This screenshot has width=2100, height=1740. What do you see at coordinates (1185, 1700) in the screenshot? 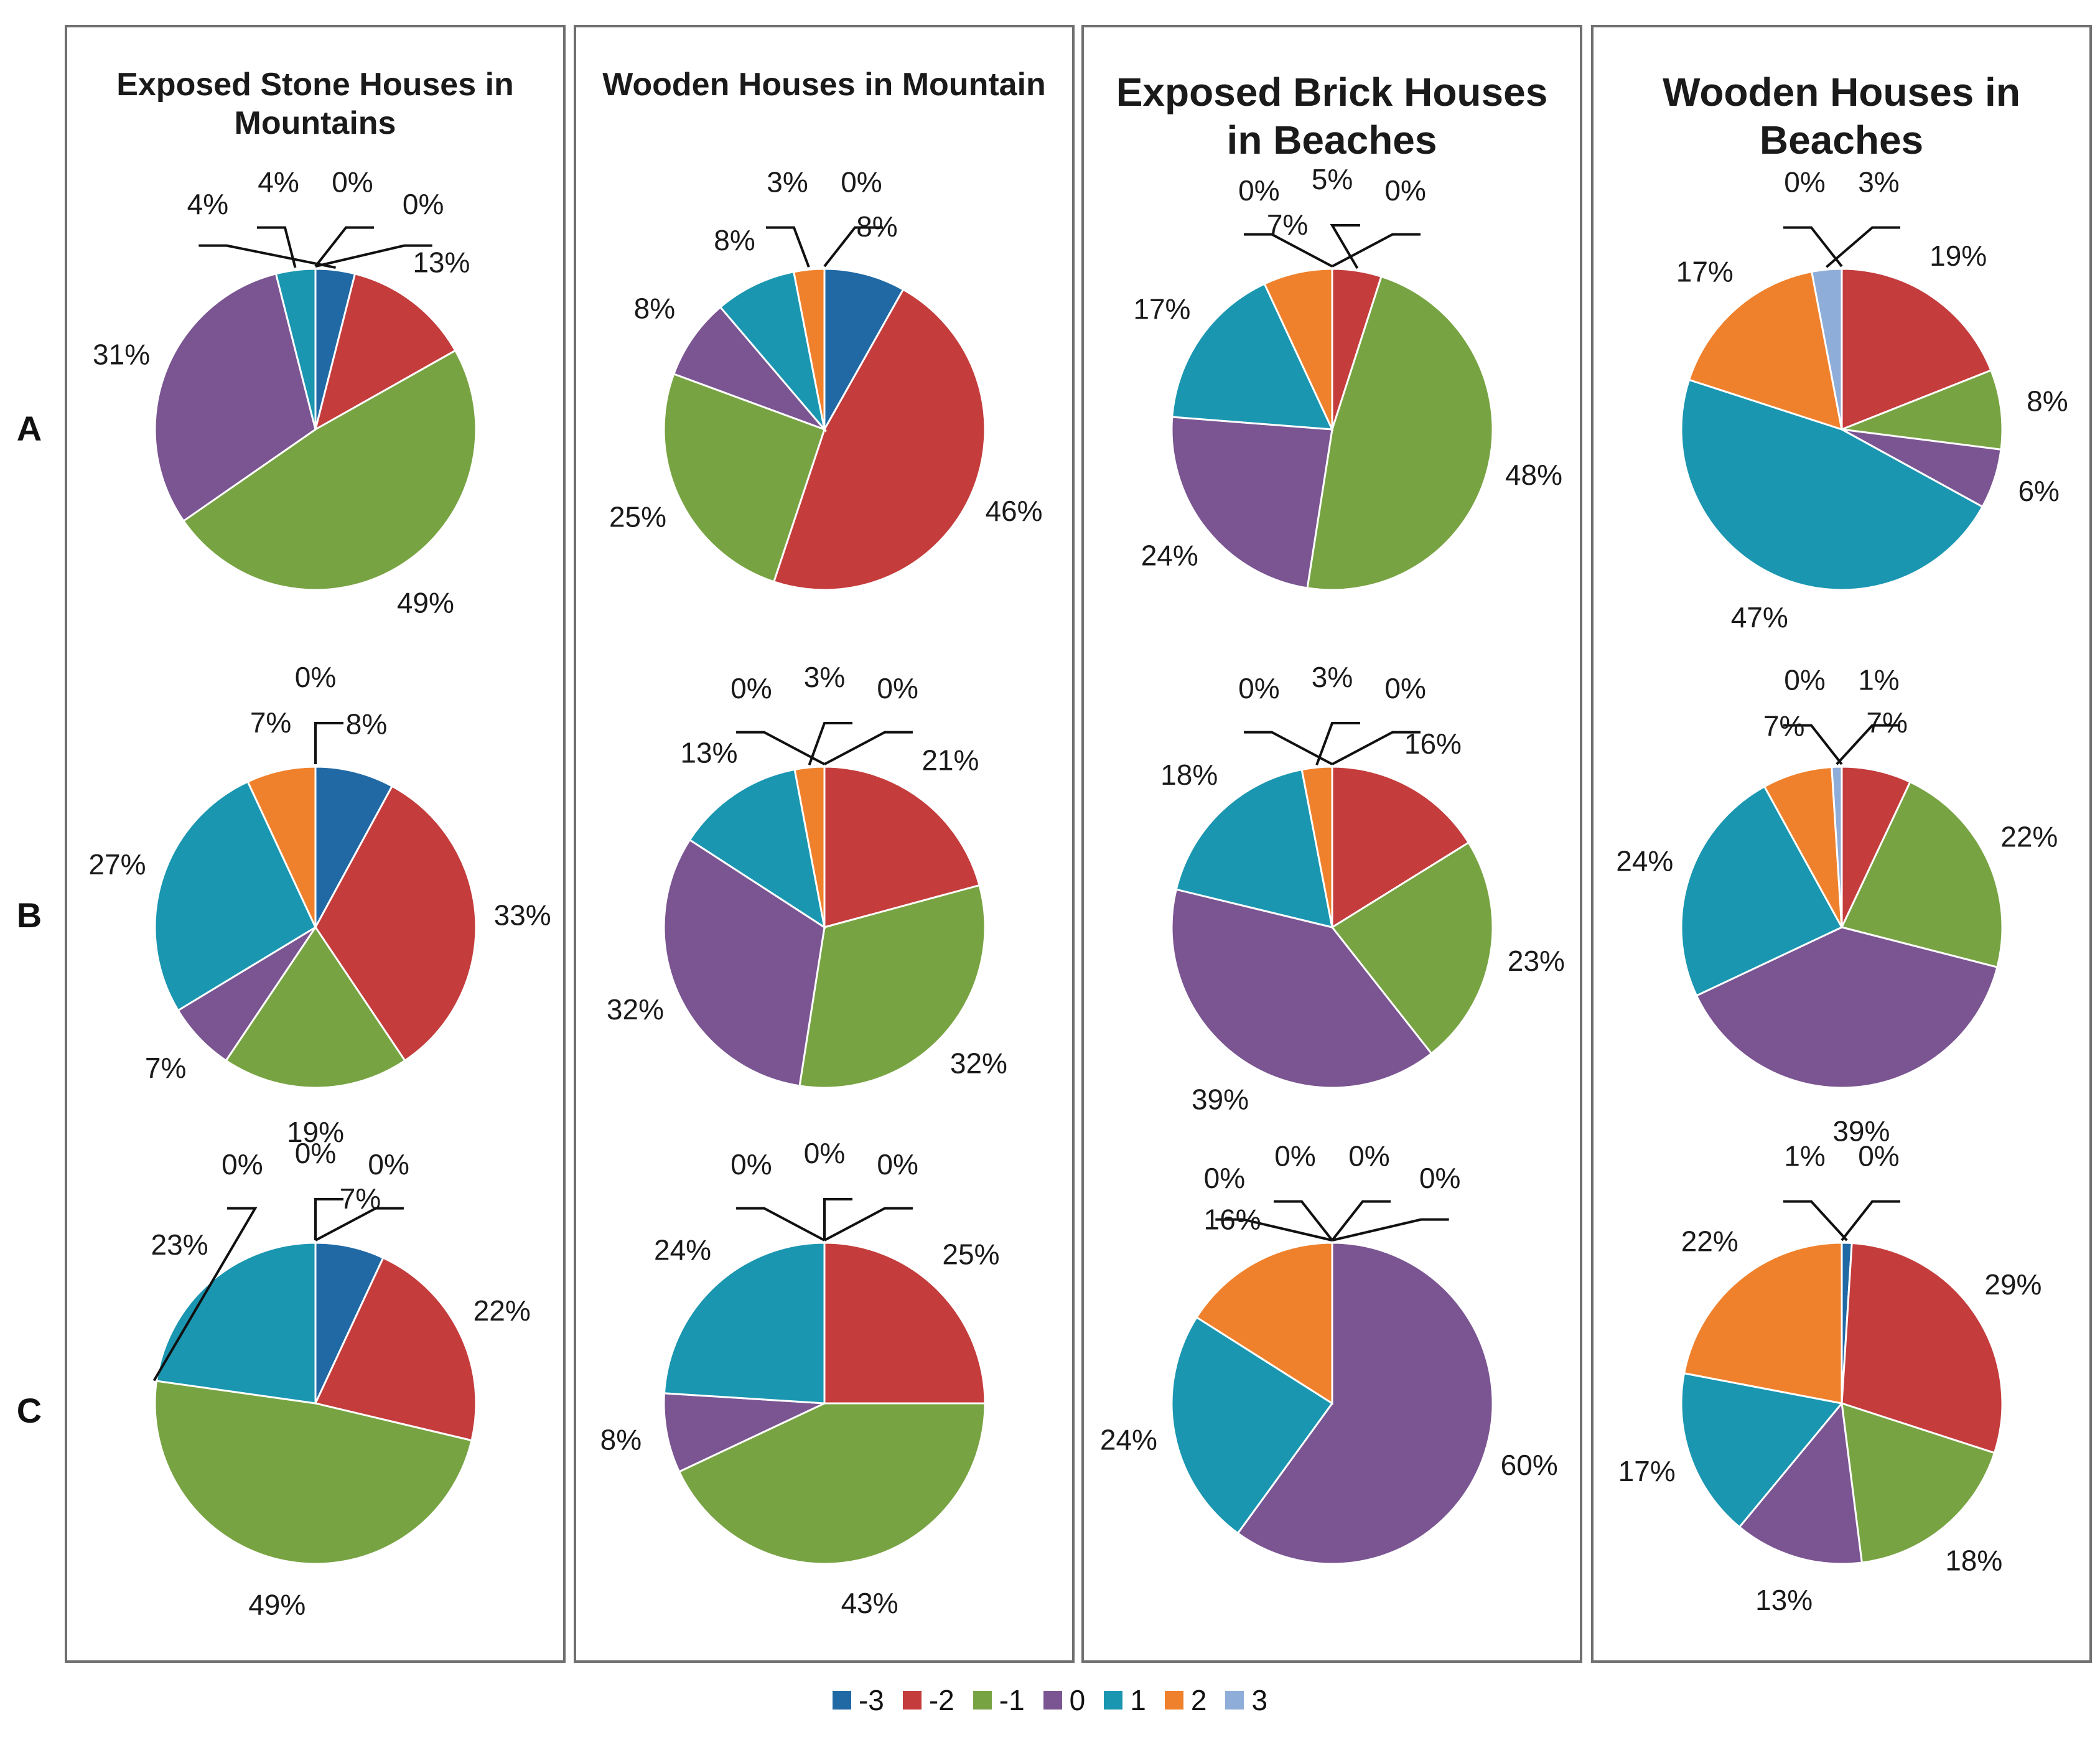
I see `legend-item-2: 2` at bounding box center [1185, 1700].